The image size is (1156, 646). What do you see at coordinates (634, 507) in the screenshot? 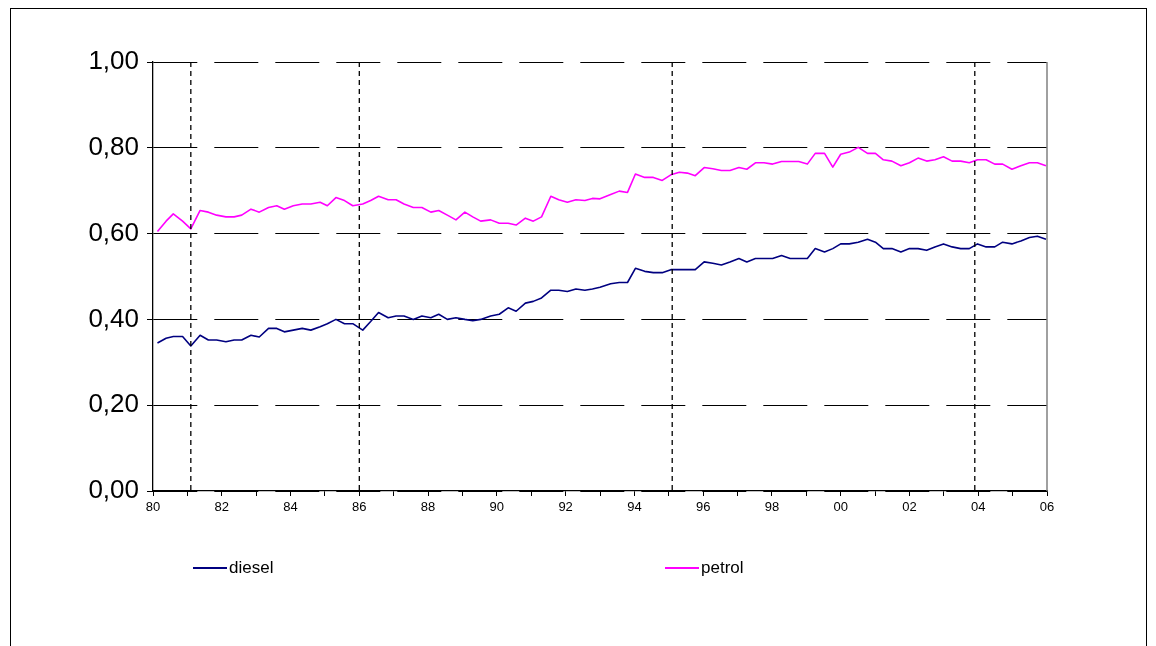
I see `x-tick-label: 94` at bounding box center [634, 507].